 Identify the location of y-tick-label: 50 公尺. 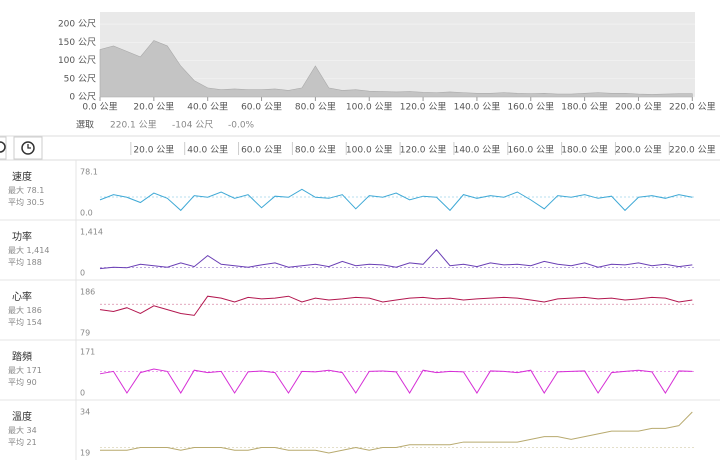
(80, 78).